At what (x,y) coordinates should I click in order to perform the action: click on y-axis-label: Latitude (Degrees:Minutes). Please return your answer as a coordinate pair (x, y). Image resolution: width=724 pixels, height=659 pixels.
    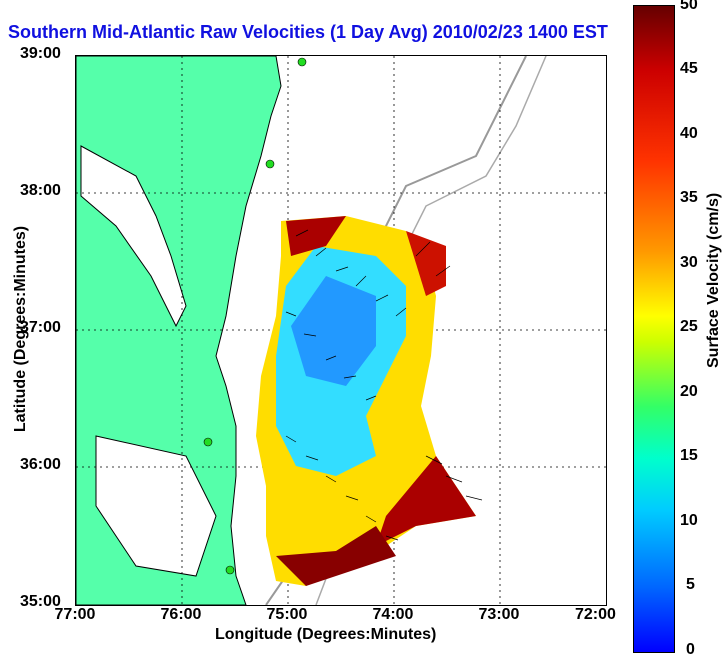
    Looking at the image, I should click on (21, 329).